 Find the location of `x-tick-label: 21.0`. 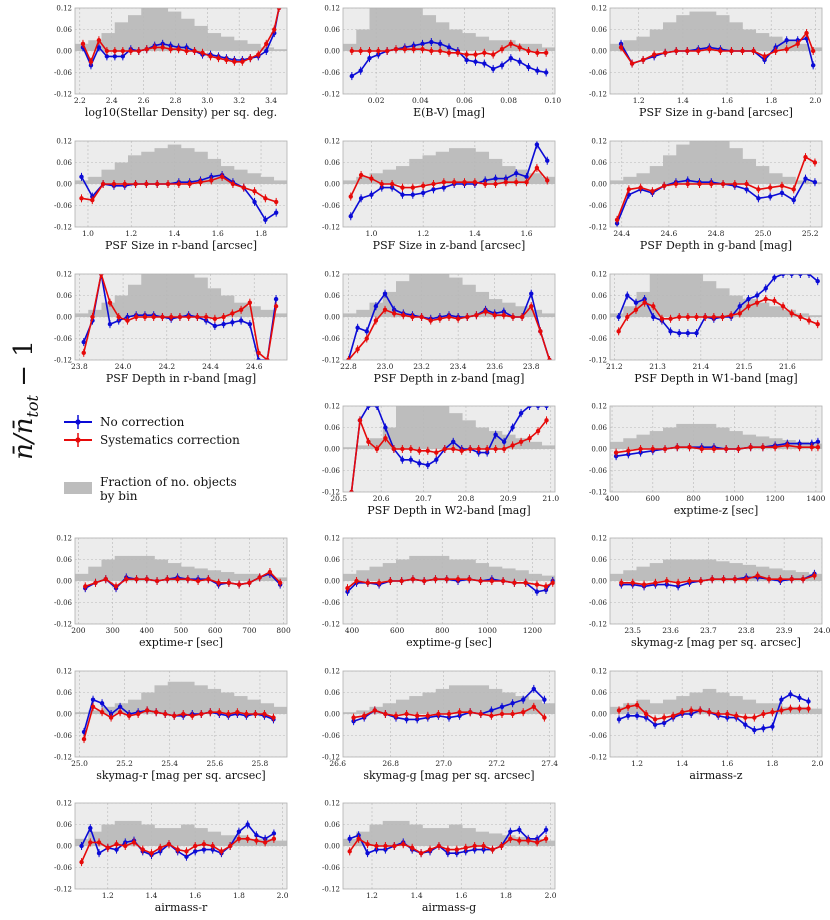

x-tick-label: 21.0 is located at coordinates (550, 498).